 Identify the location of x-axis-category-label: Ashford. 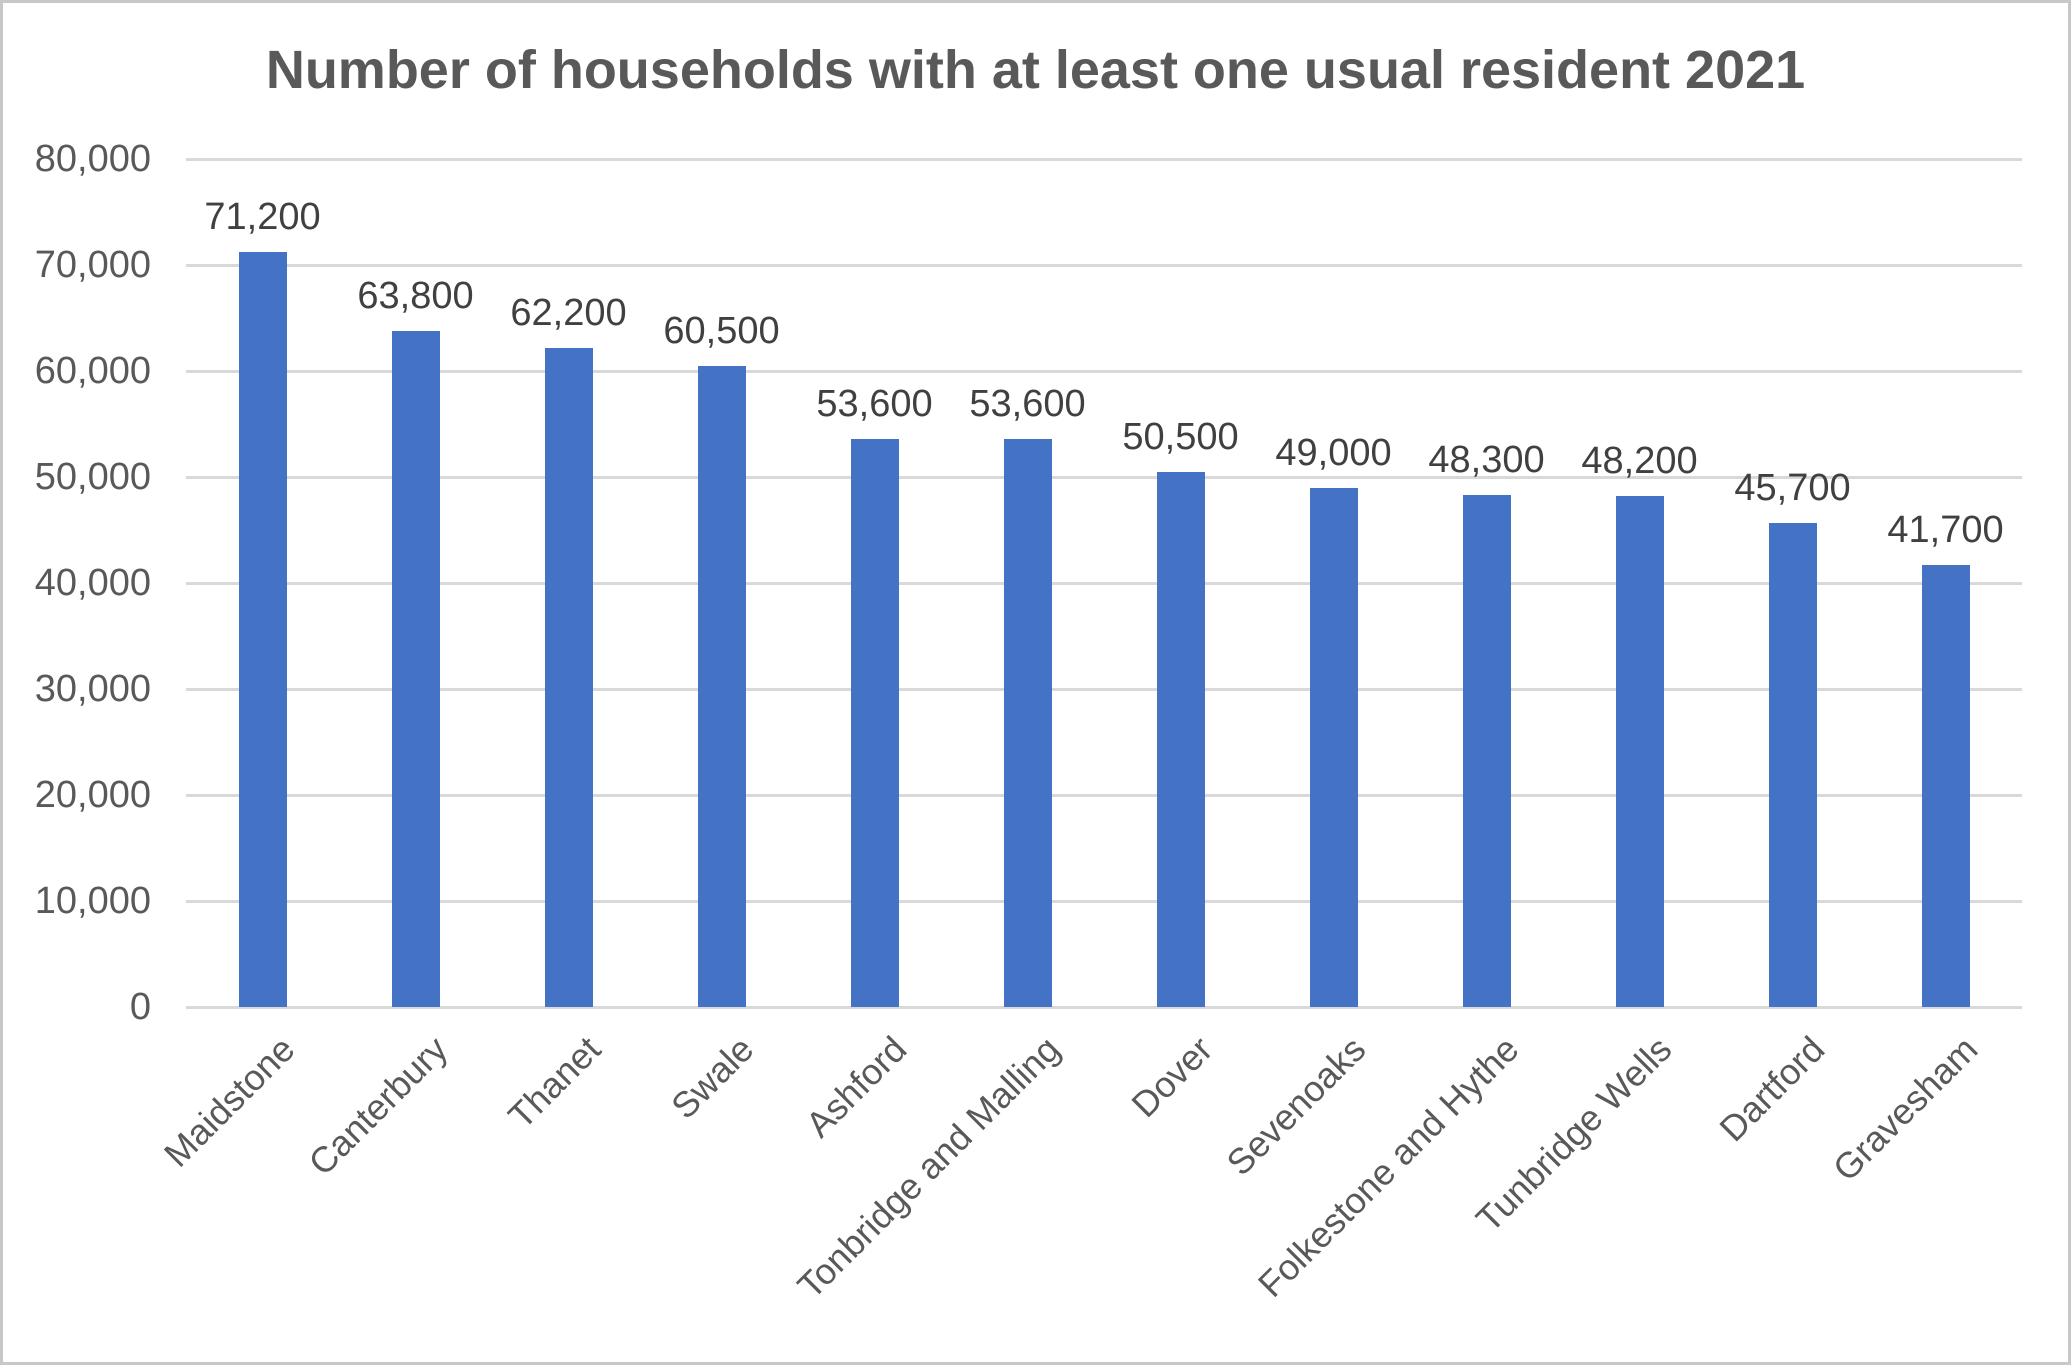
(856, 1087).